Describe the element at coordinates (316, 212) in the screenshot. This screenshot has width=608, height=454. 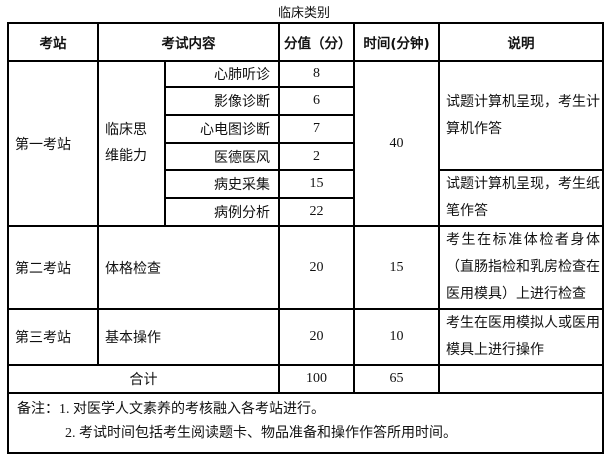
I see `item-score: 22` at that location.